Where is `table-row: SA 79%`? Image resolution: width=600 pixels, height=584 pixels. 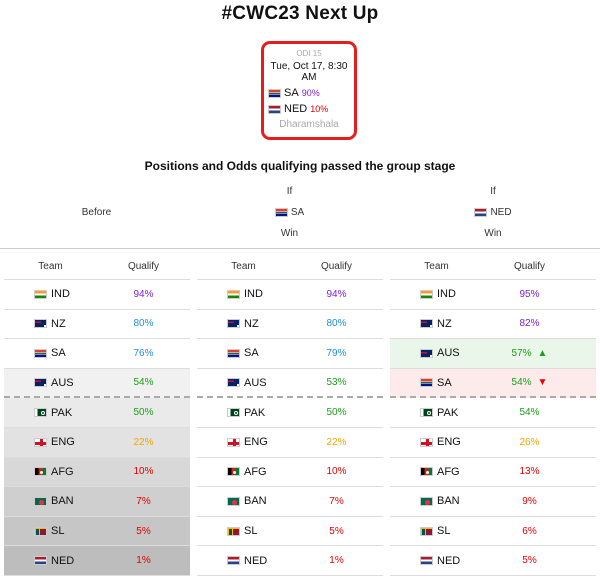
table-row: SA 79% is located at coordinates (290, 354).